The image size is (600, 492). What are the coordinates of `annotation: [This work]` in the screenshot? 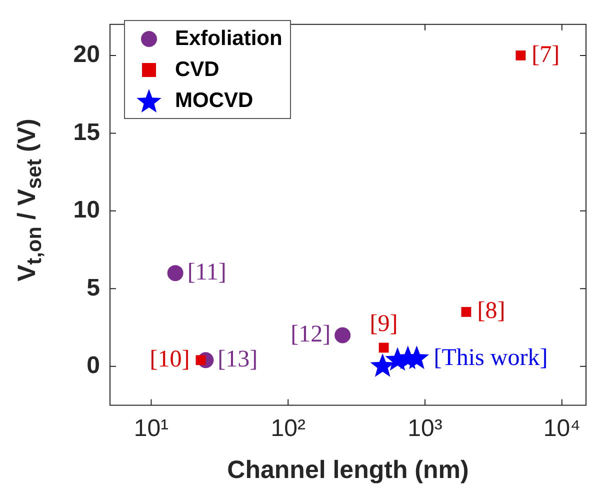 It's located at (491, 357).